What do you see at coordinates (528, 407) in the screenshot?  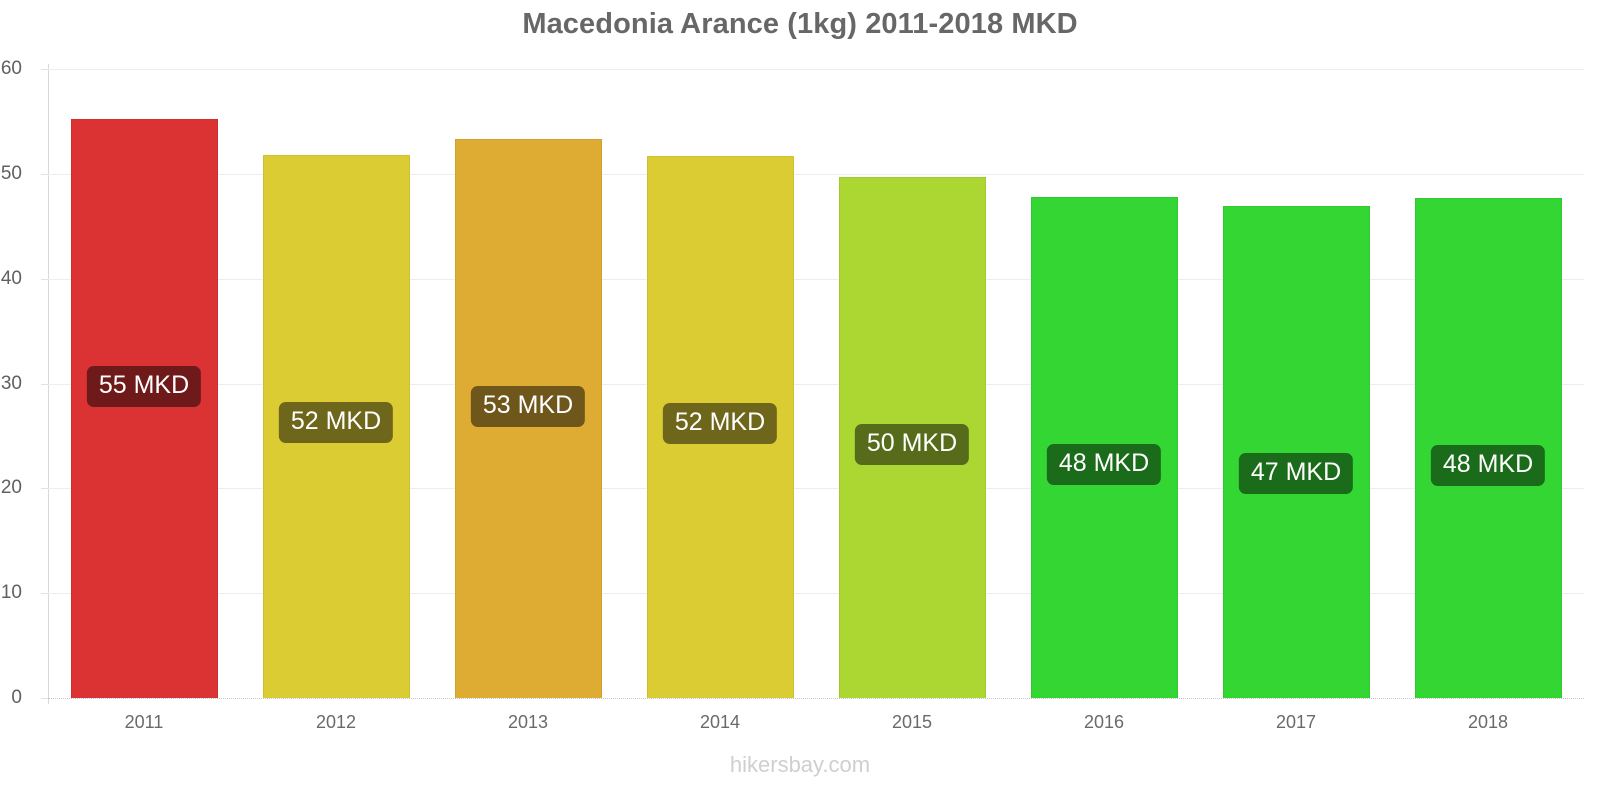 I see `bar-value-label: 53 MKD` at bounding box center [528, 407].